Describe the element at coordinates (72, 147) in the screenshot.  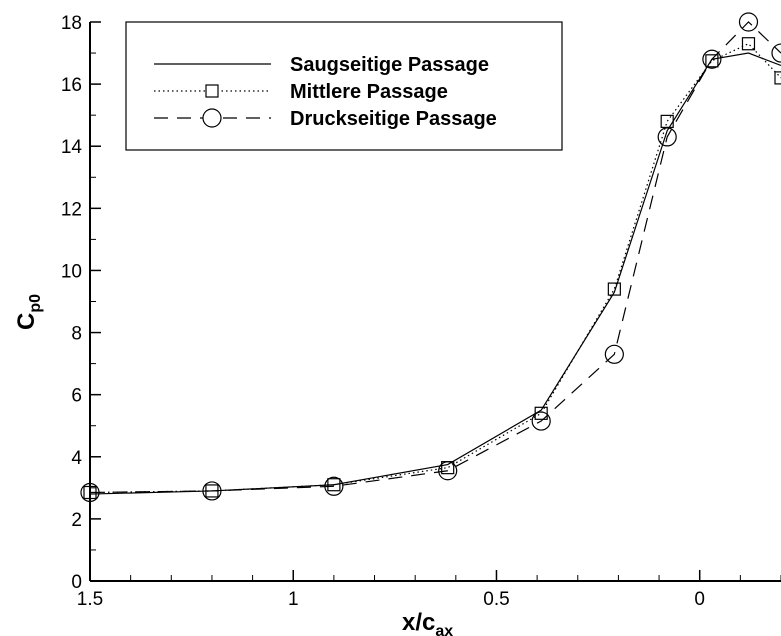
I see `y-tick-label: 14` at that location.